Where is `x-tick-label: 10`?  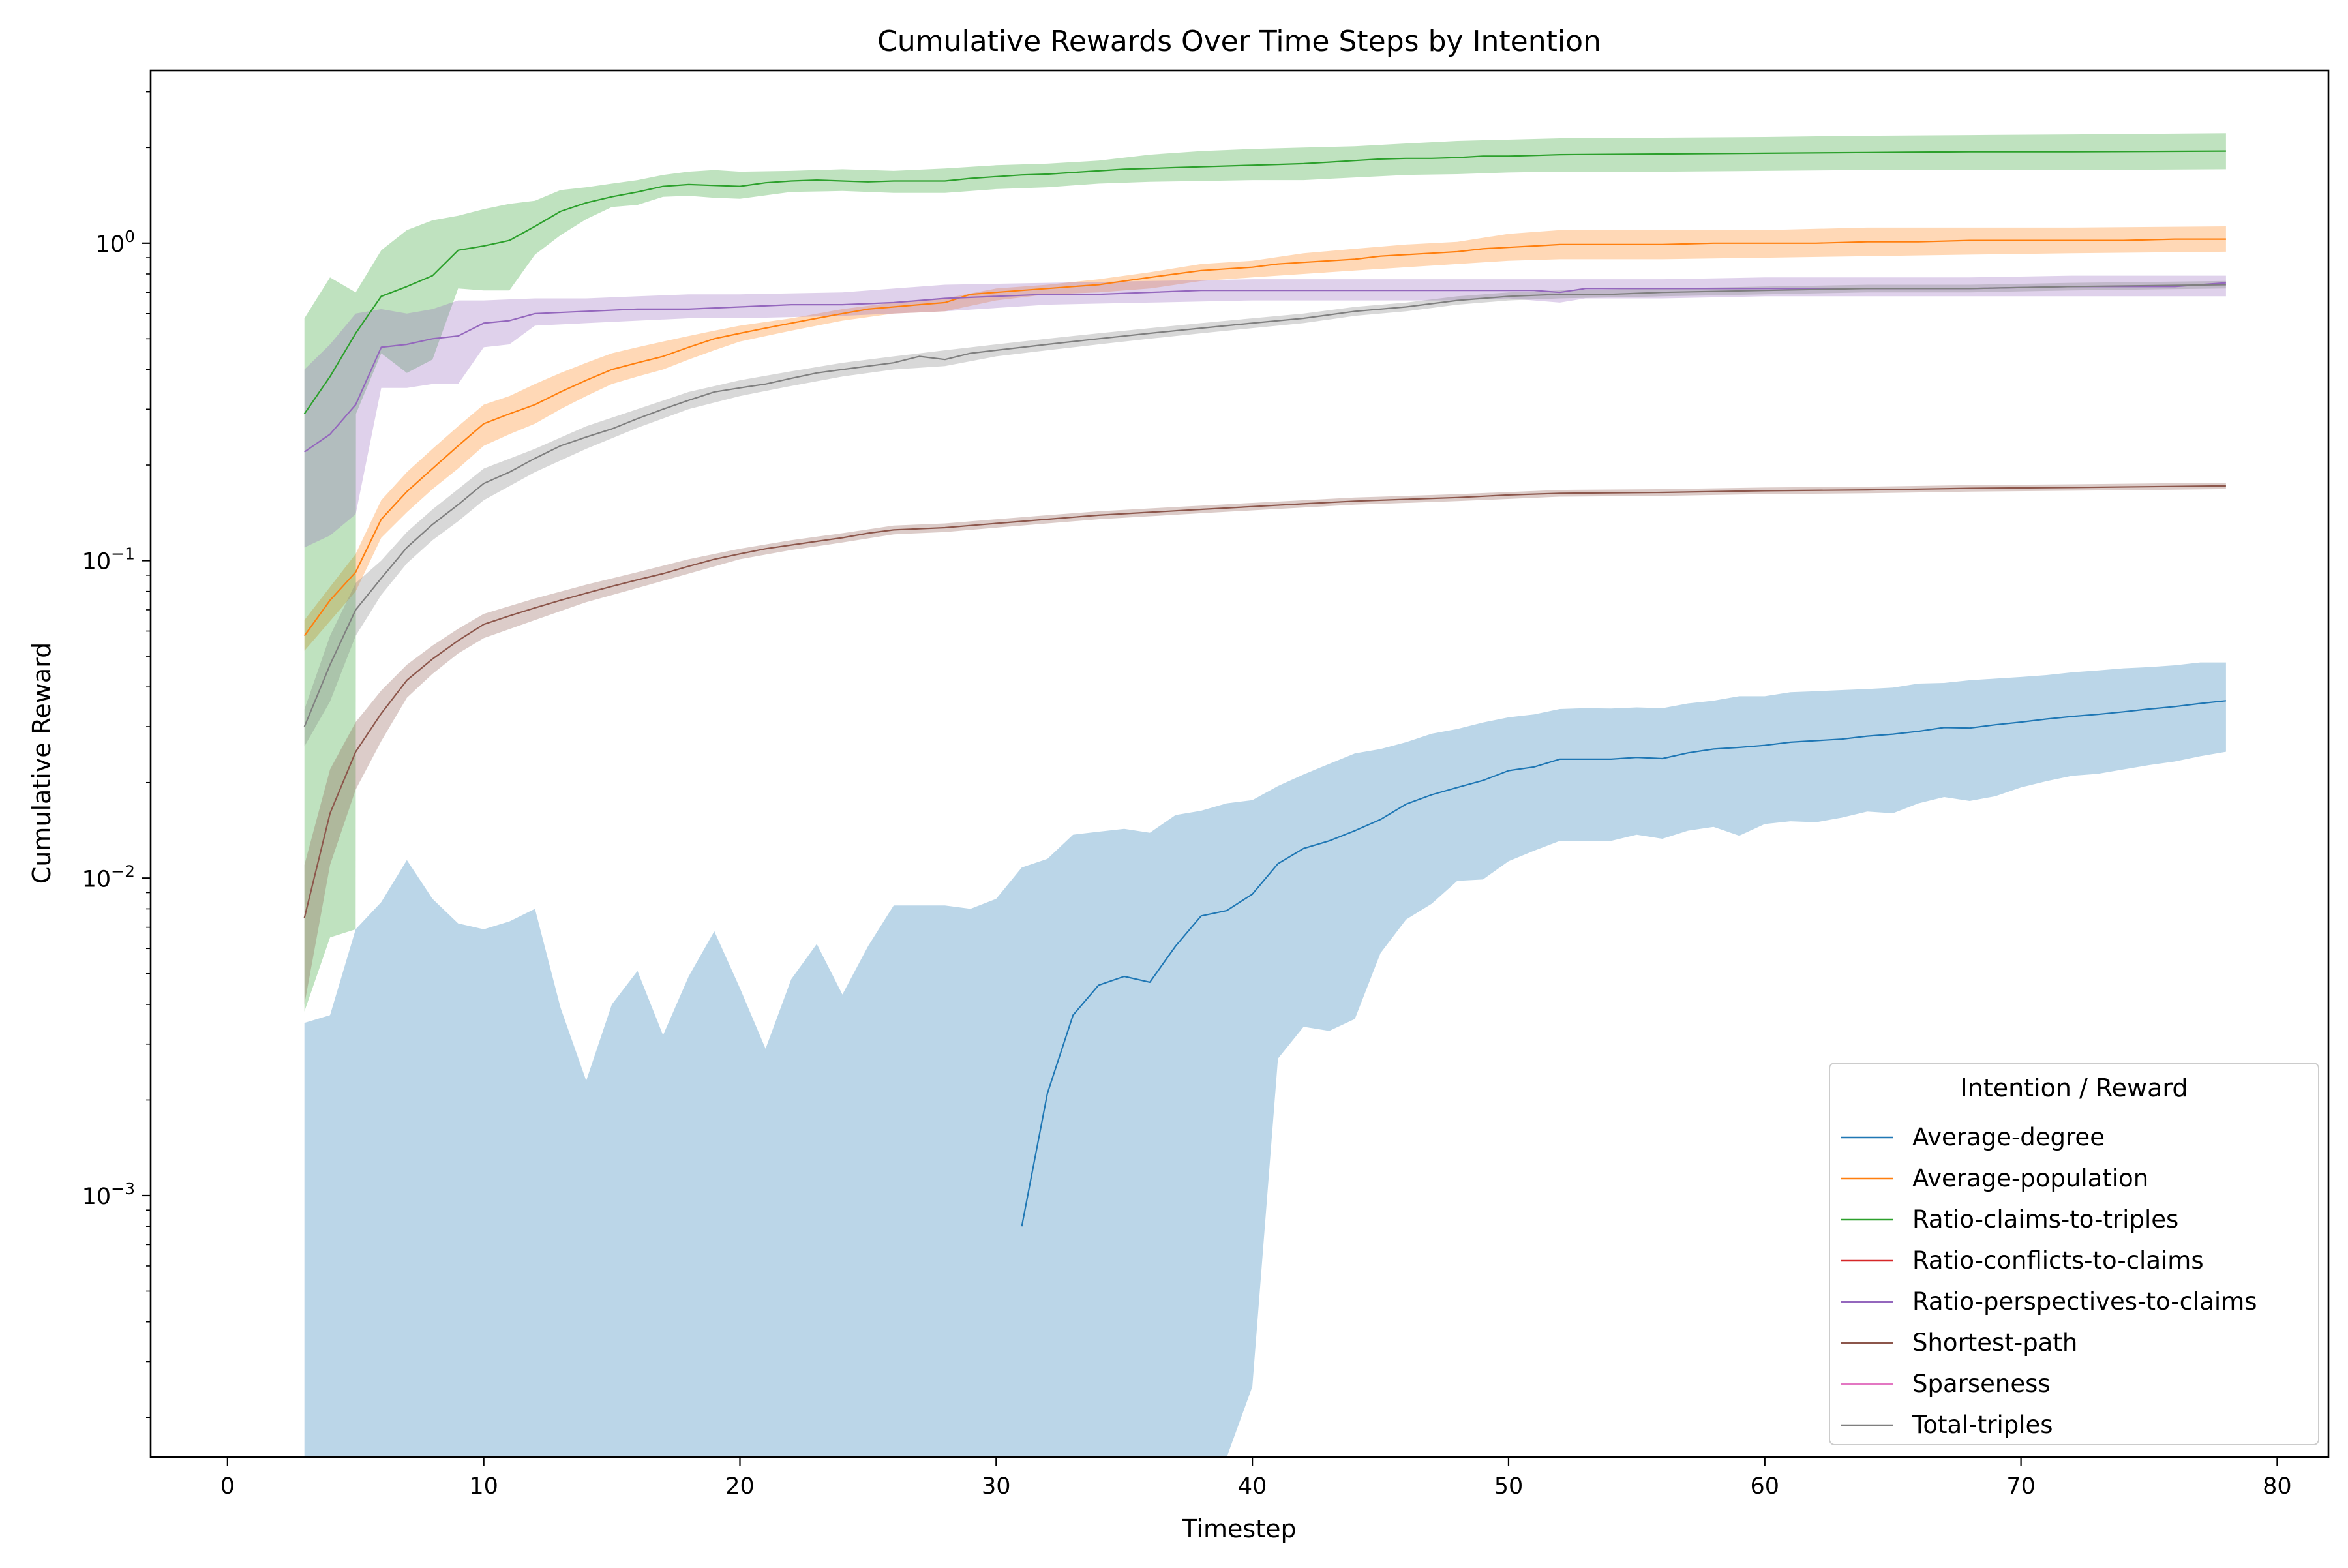
x-tick-label: 10 is located at coordinates (484, 1486).